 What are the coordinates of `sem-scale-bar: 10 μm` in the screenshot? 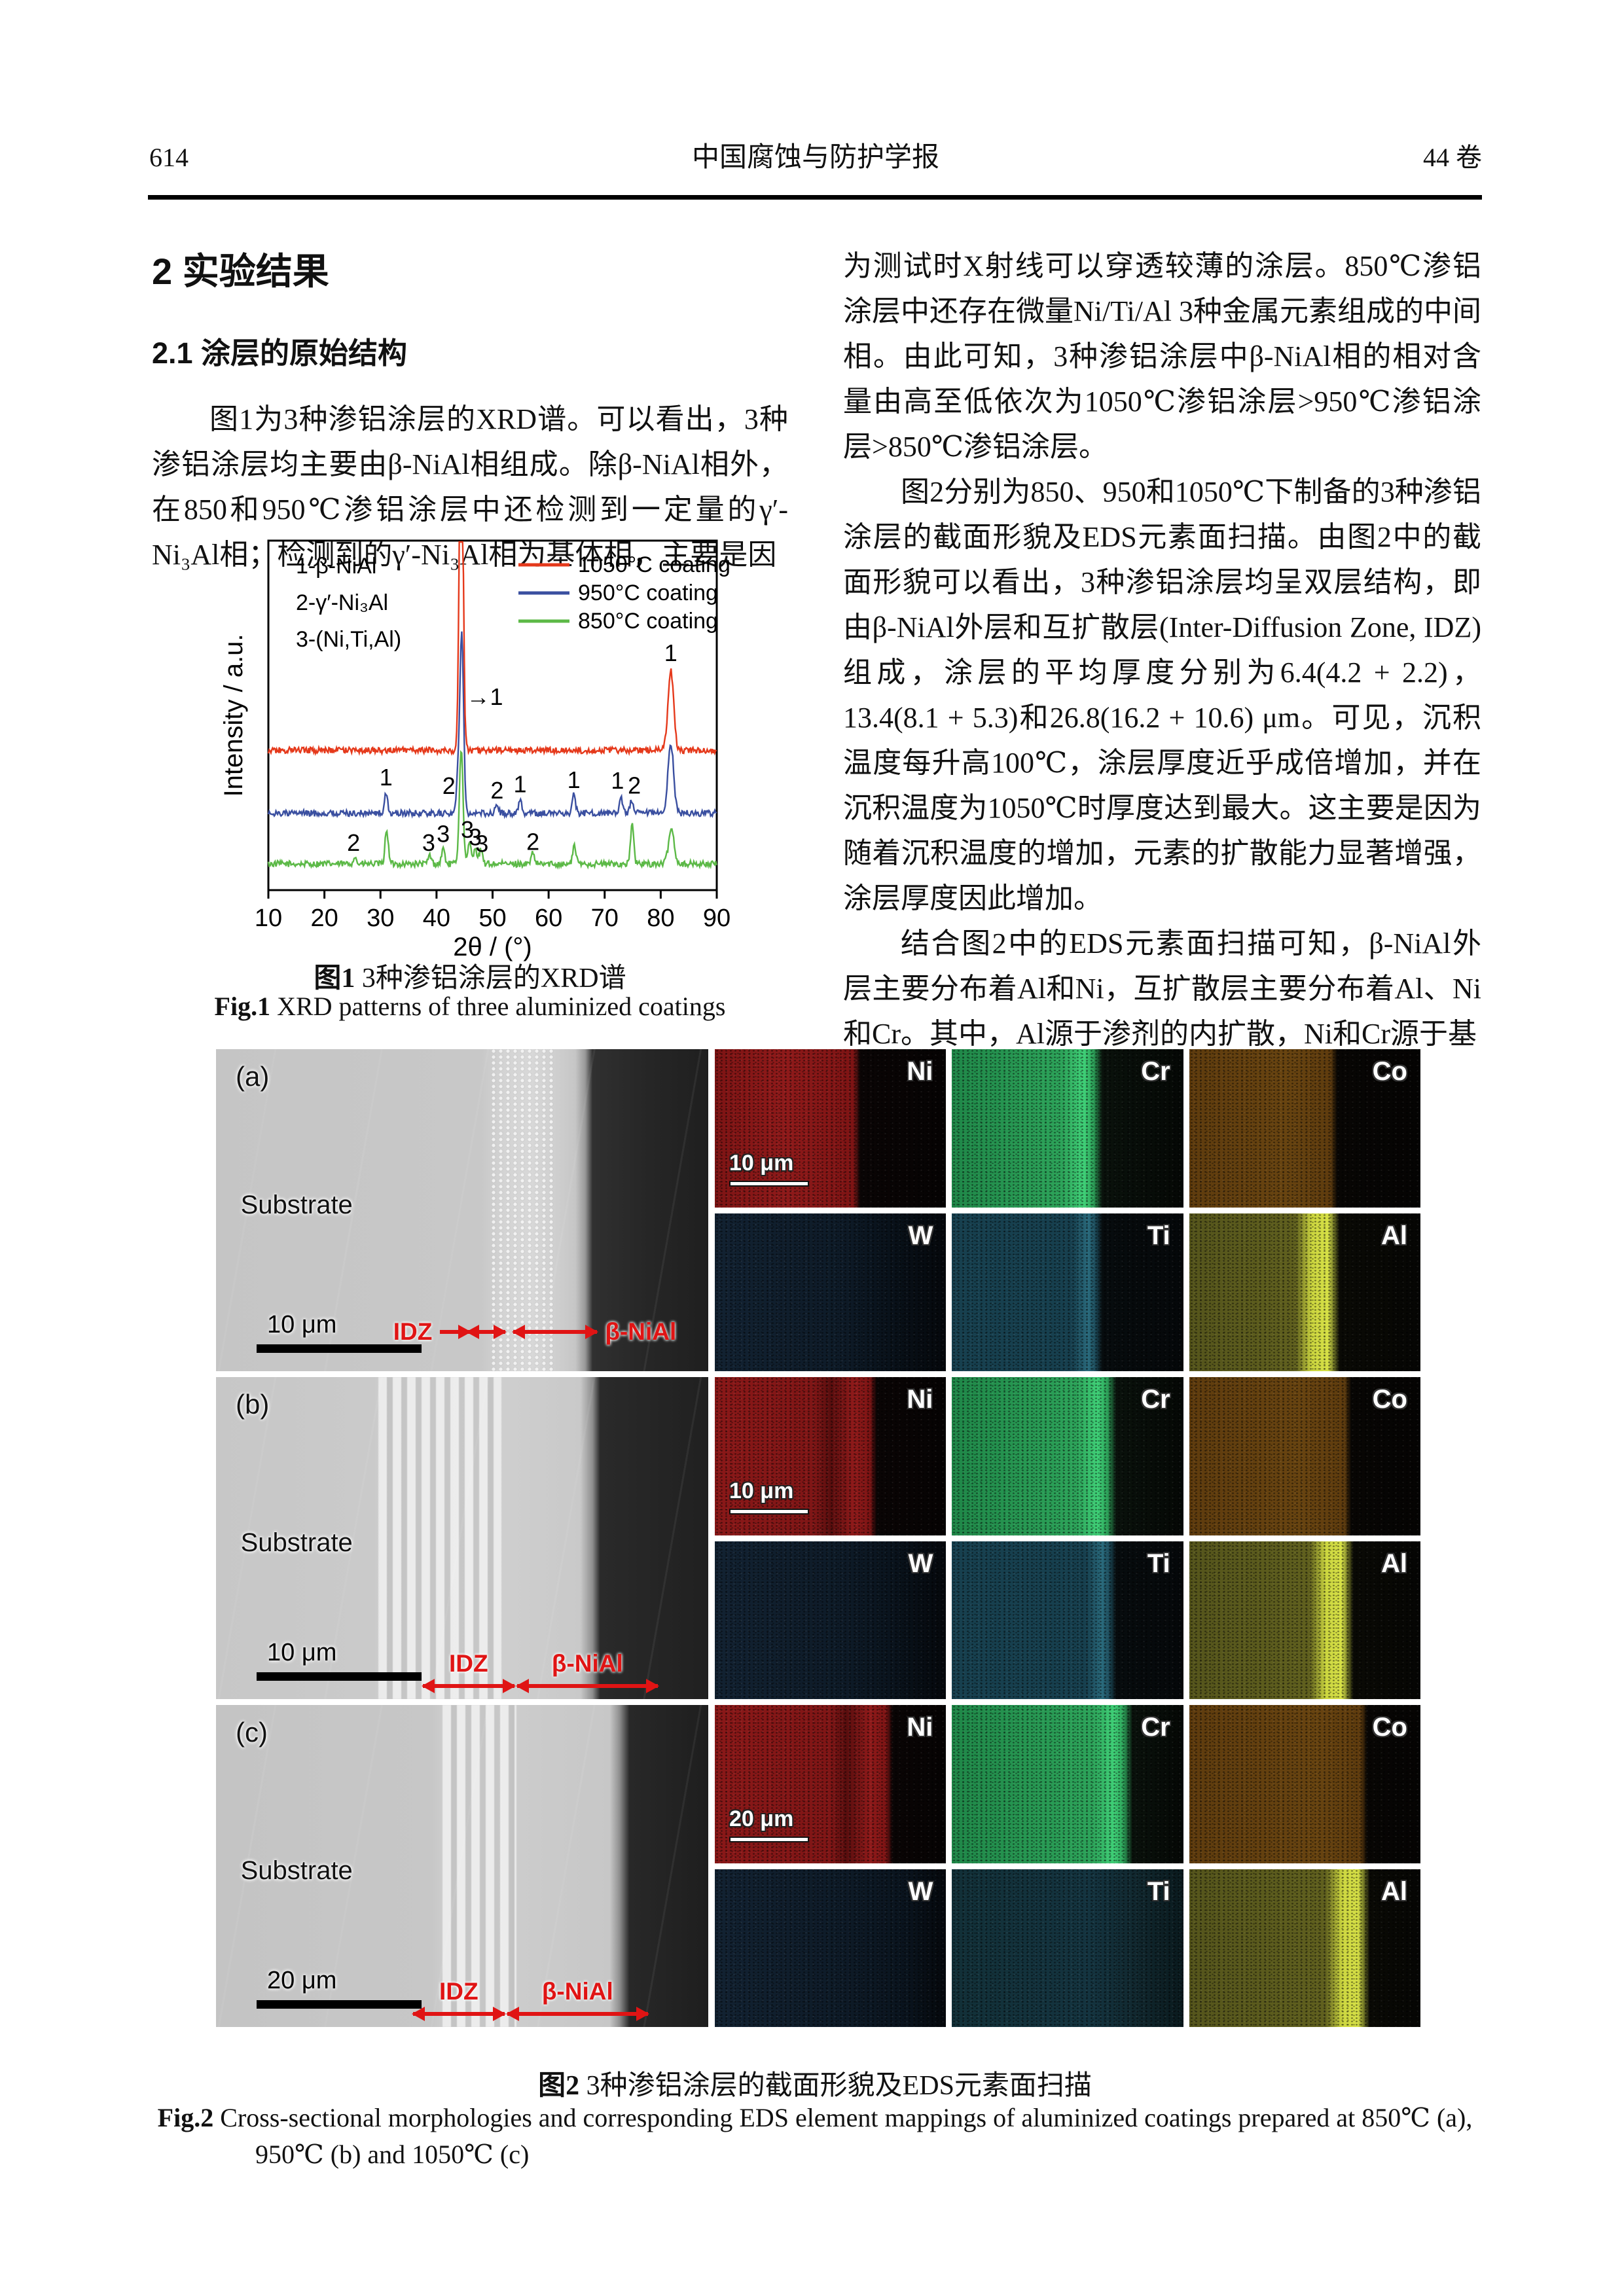 It's located at (339, 1332).